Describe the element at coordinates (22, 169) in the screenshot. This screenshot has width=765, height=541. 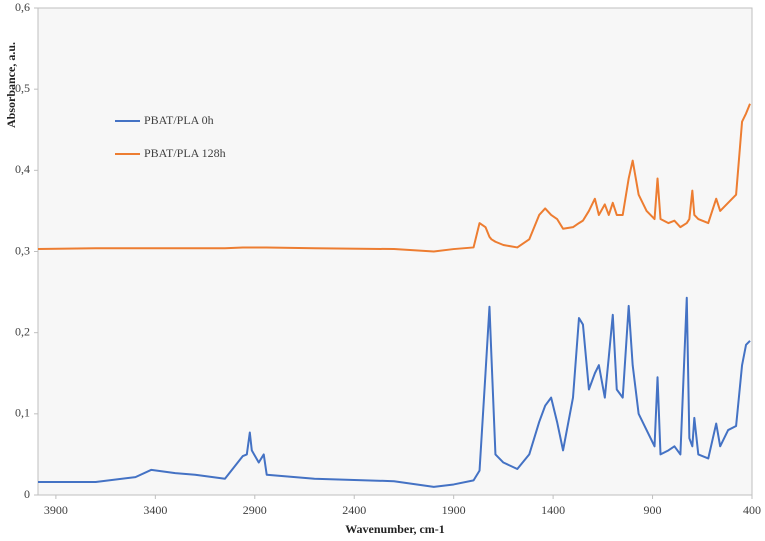
I see `y-tick-label: 0,4` at that location.